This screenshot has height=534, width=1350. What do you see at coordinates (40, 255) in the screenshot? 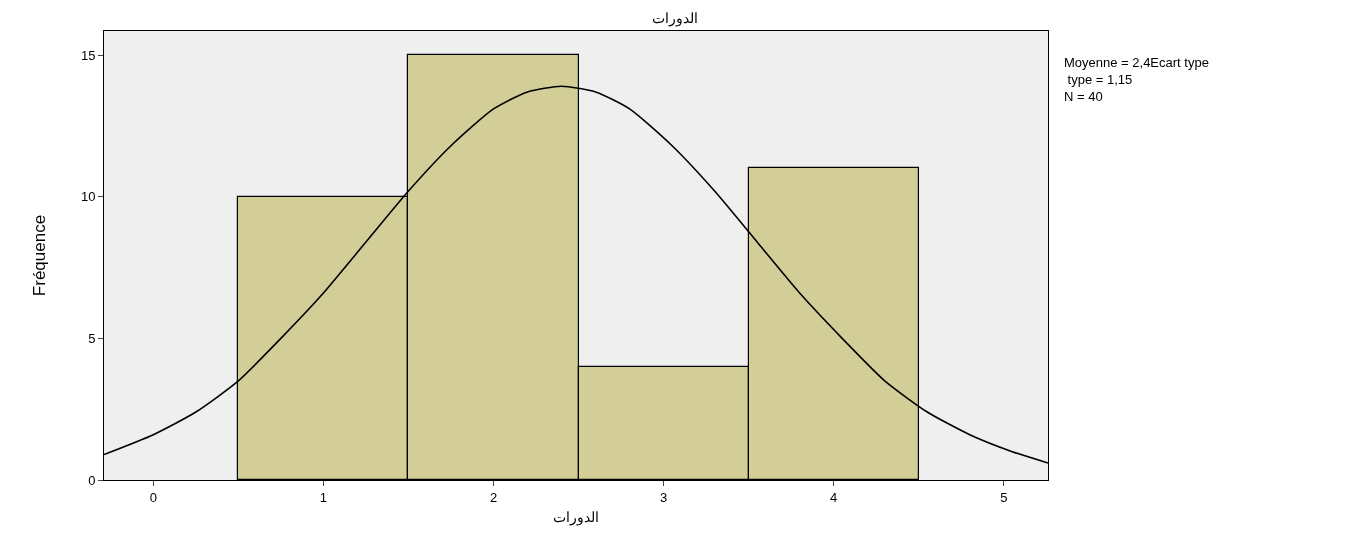
I see `y-axis-title: Fréquence` at bounding box center [40, 255].